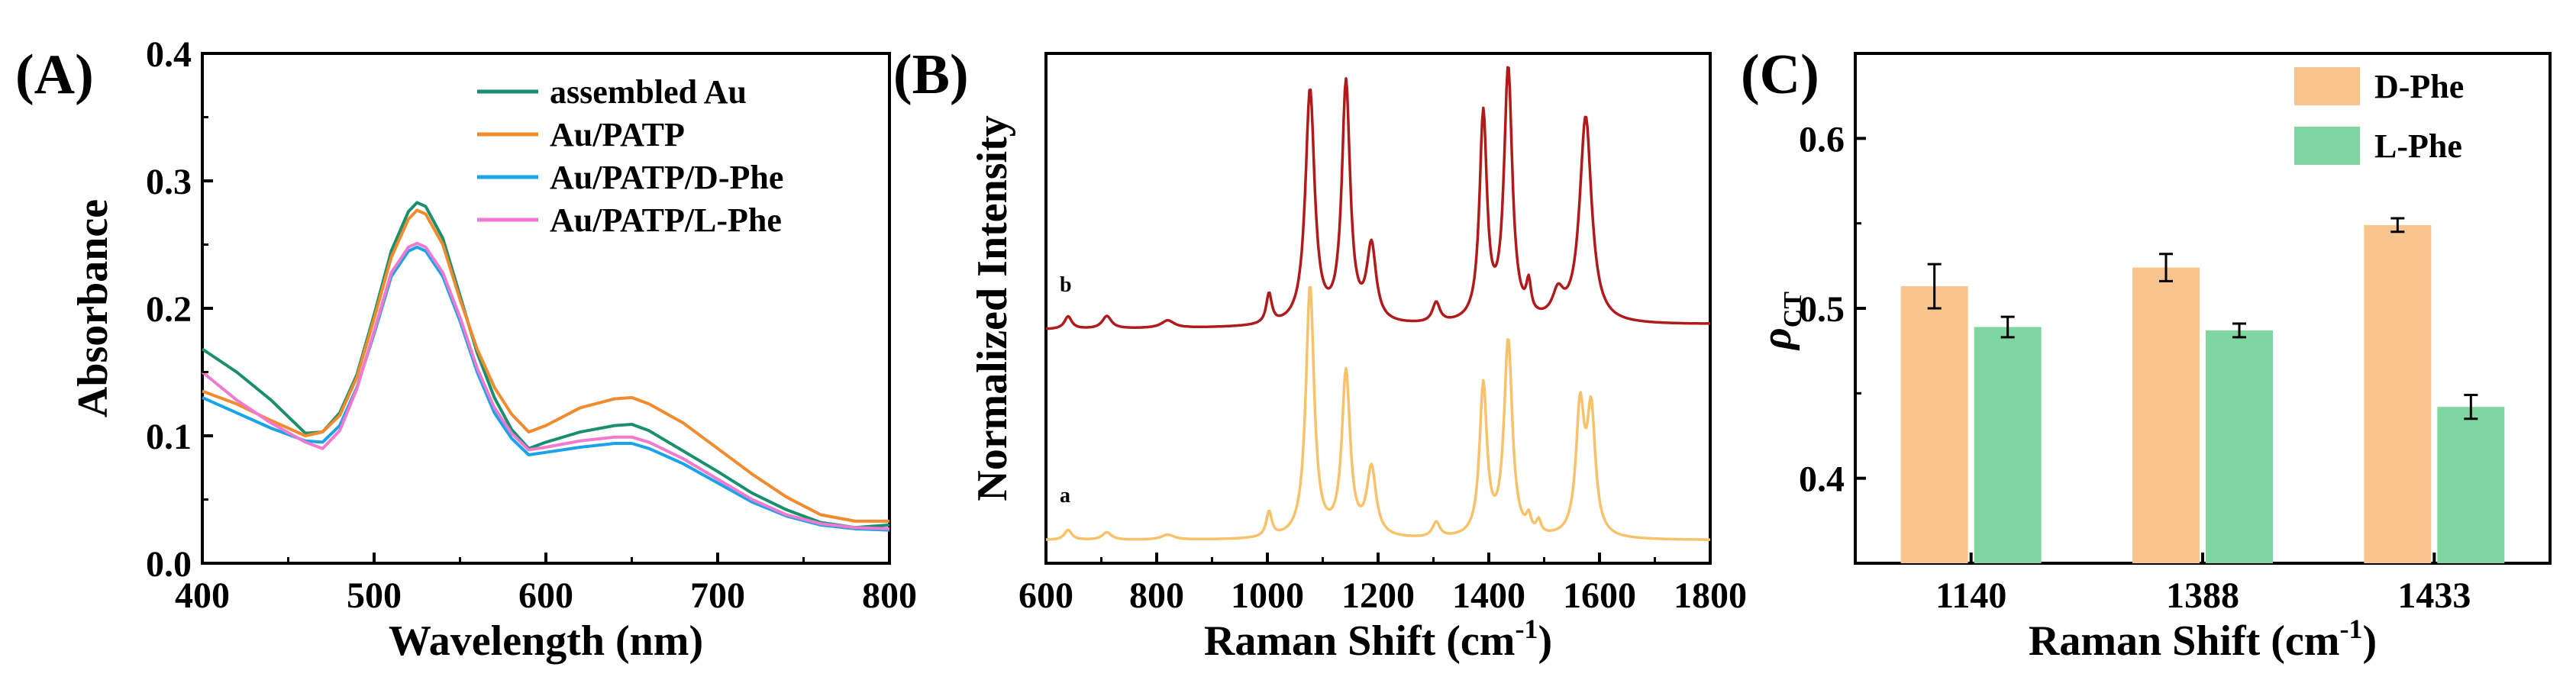  I want to click on panel-c-y-tick-label: 0.6, so click(1822, 139).